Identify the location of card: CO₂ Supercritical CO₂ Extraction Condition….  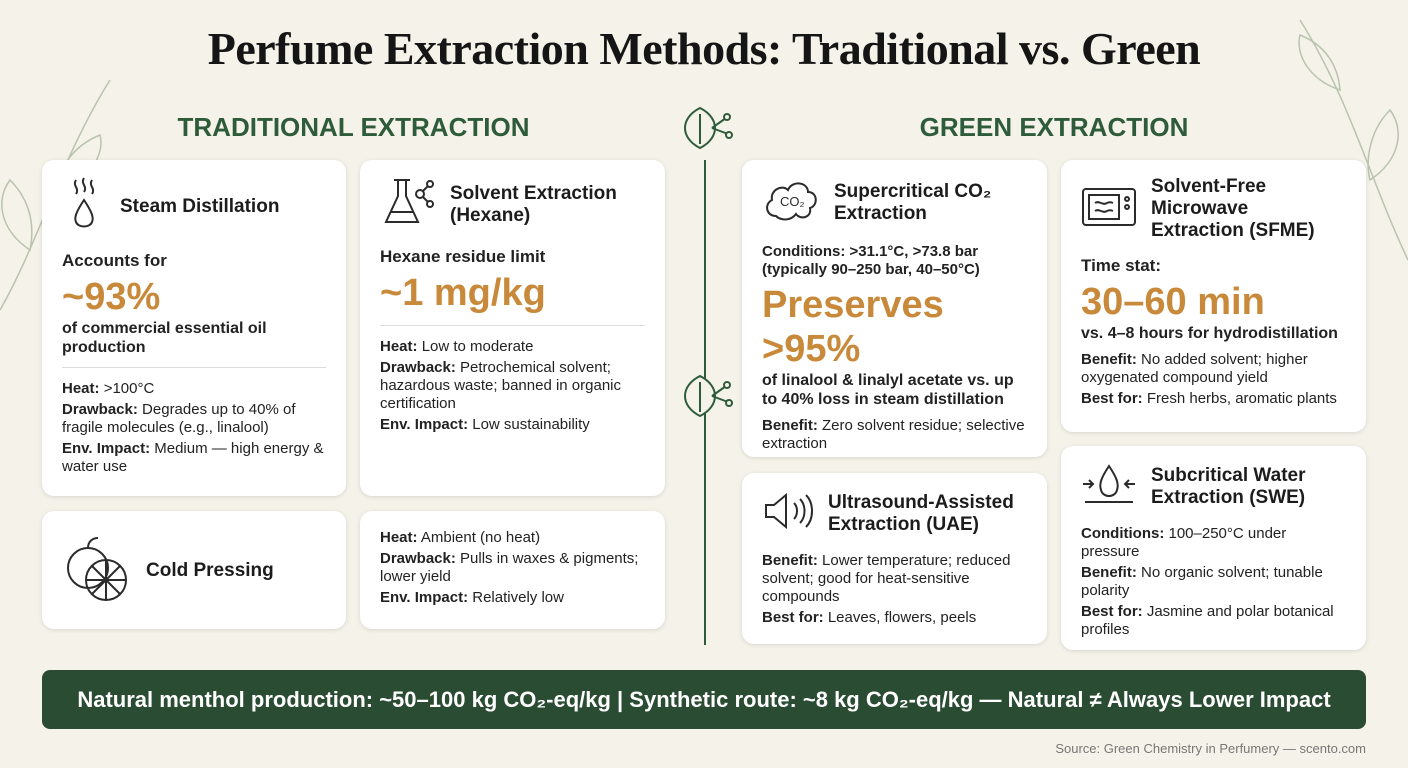
(894, 308).